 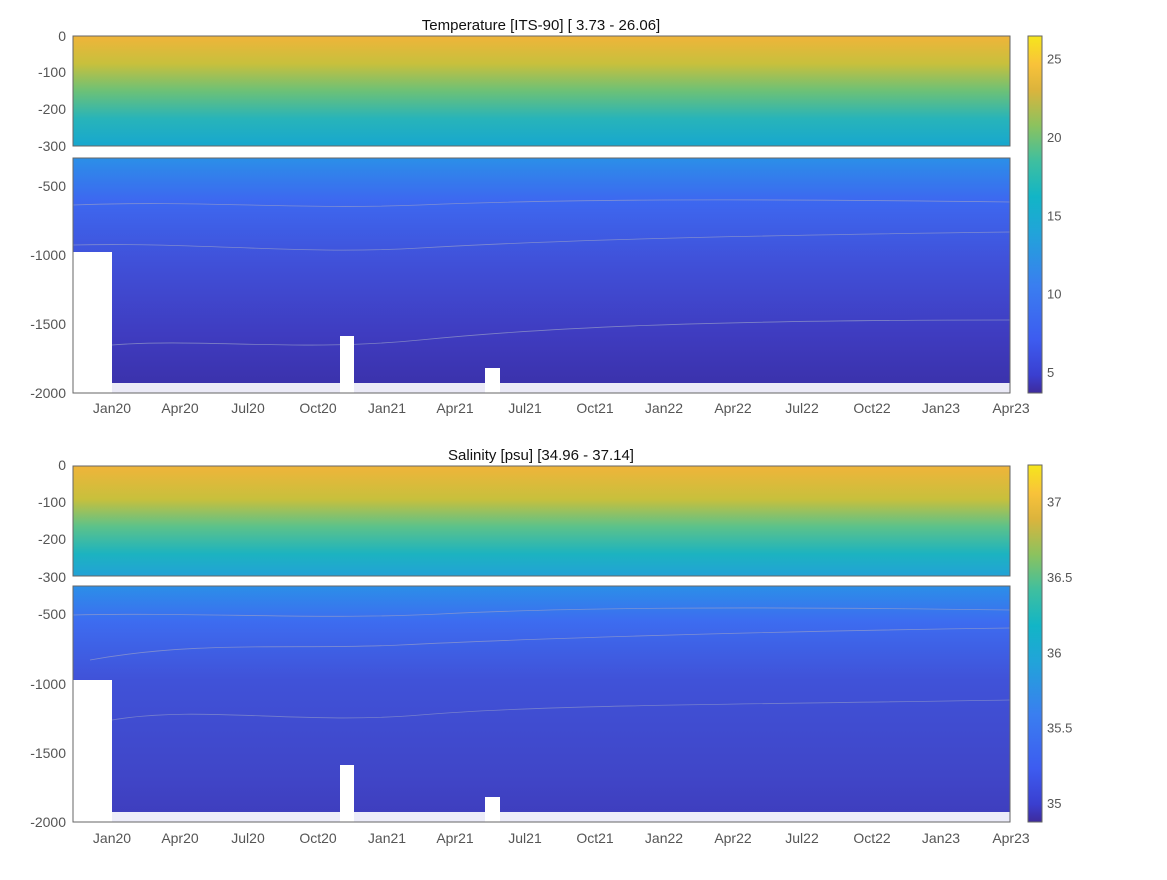 I want to click on salinity-upper-ytick: 0, so click(x=62, y=465).